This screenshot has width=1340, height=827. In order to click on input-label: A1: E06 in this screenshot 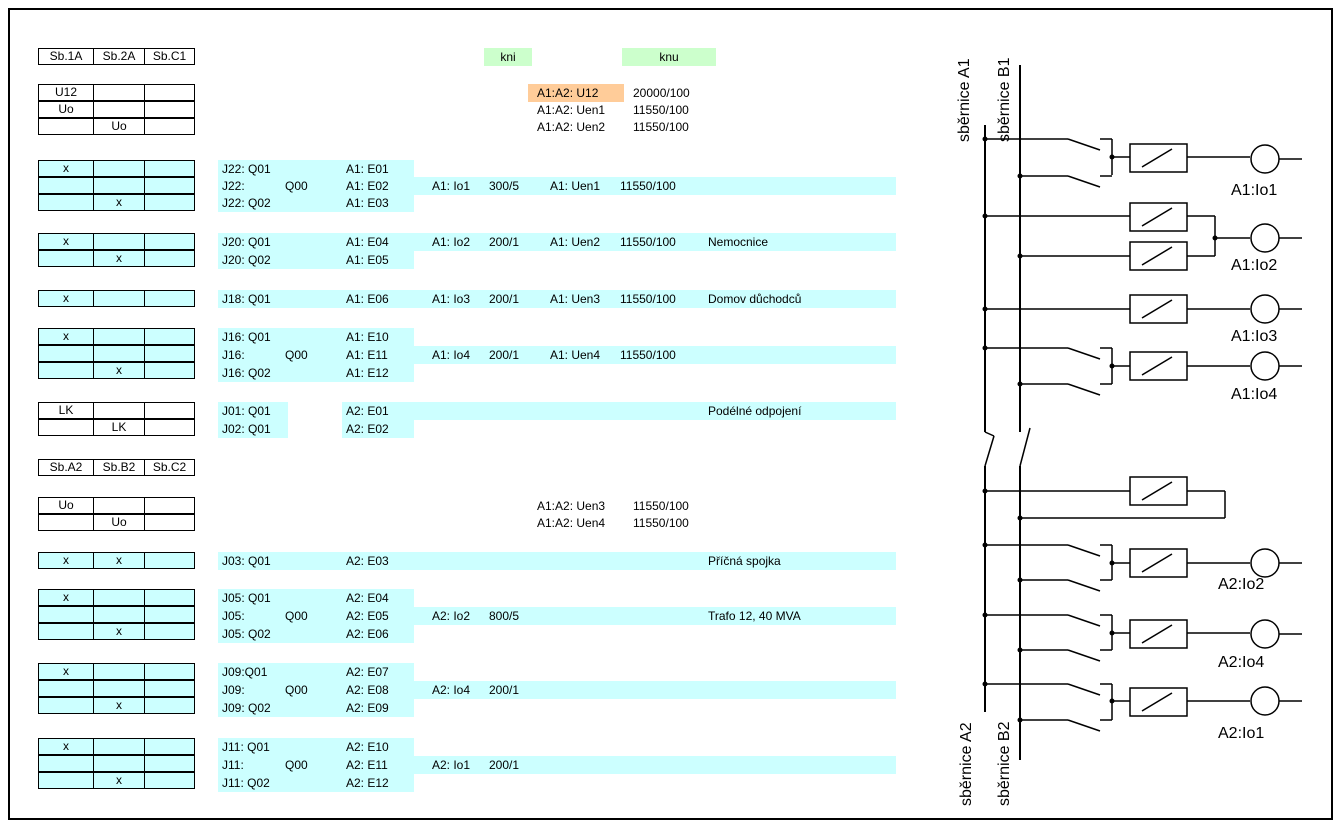, I will do `click(367, 299)`.